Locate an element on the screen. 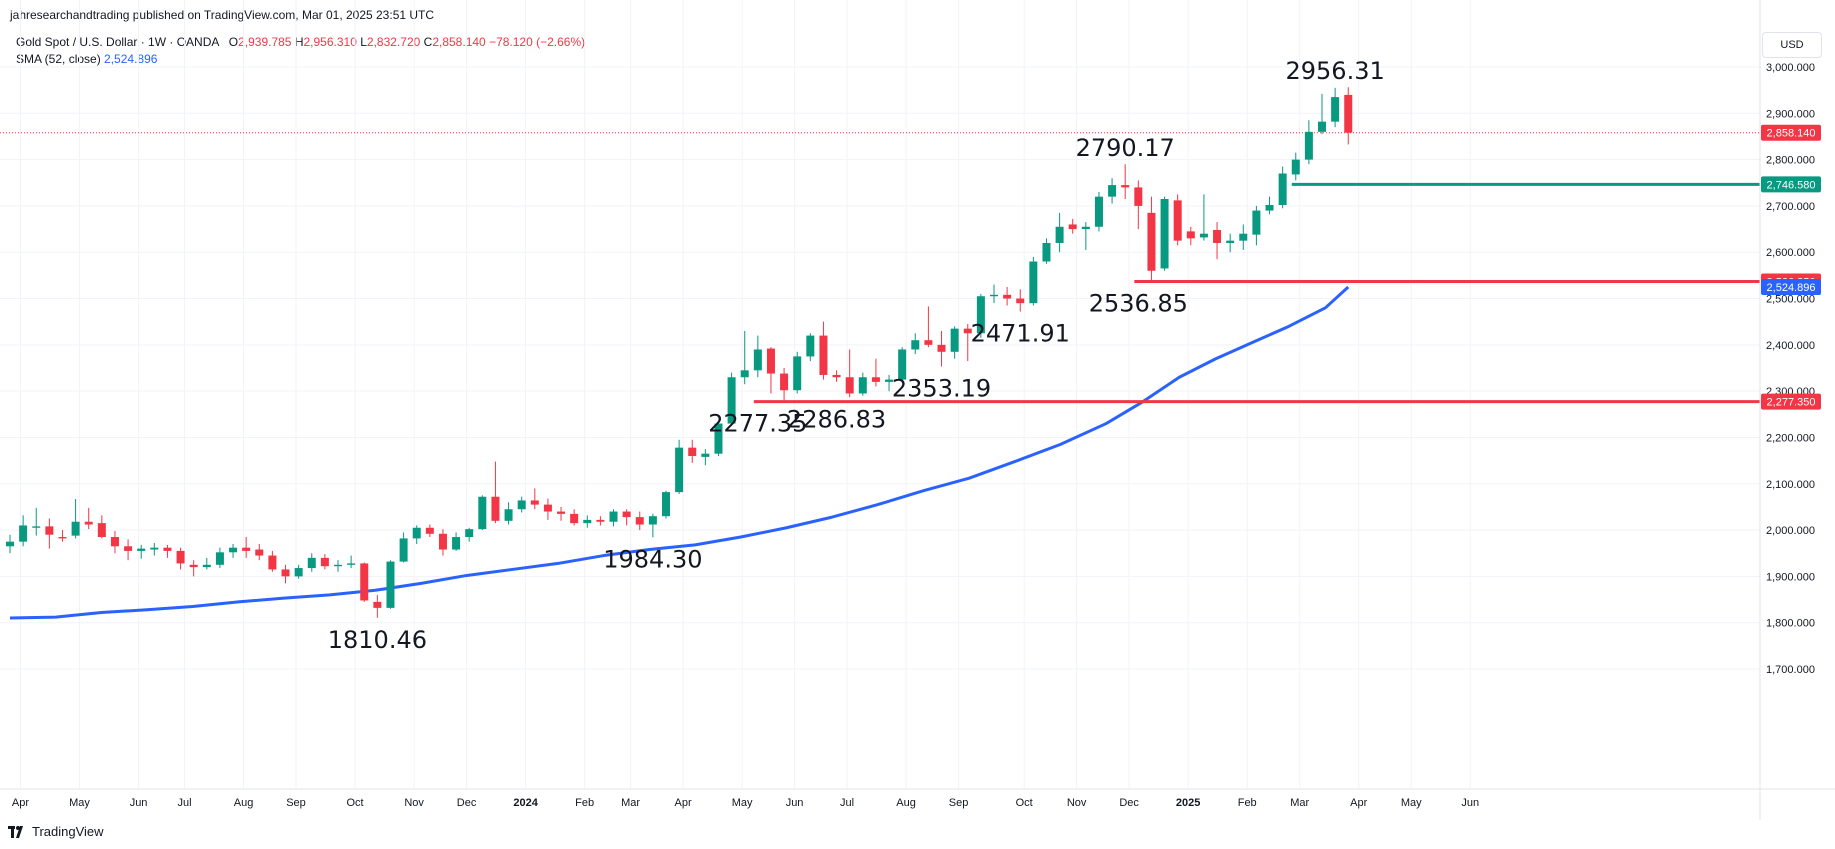 This screenshot has height=849, width=1835. currency-button: USD is located at coordinates (1792, 45).